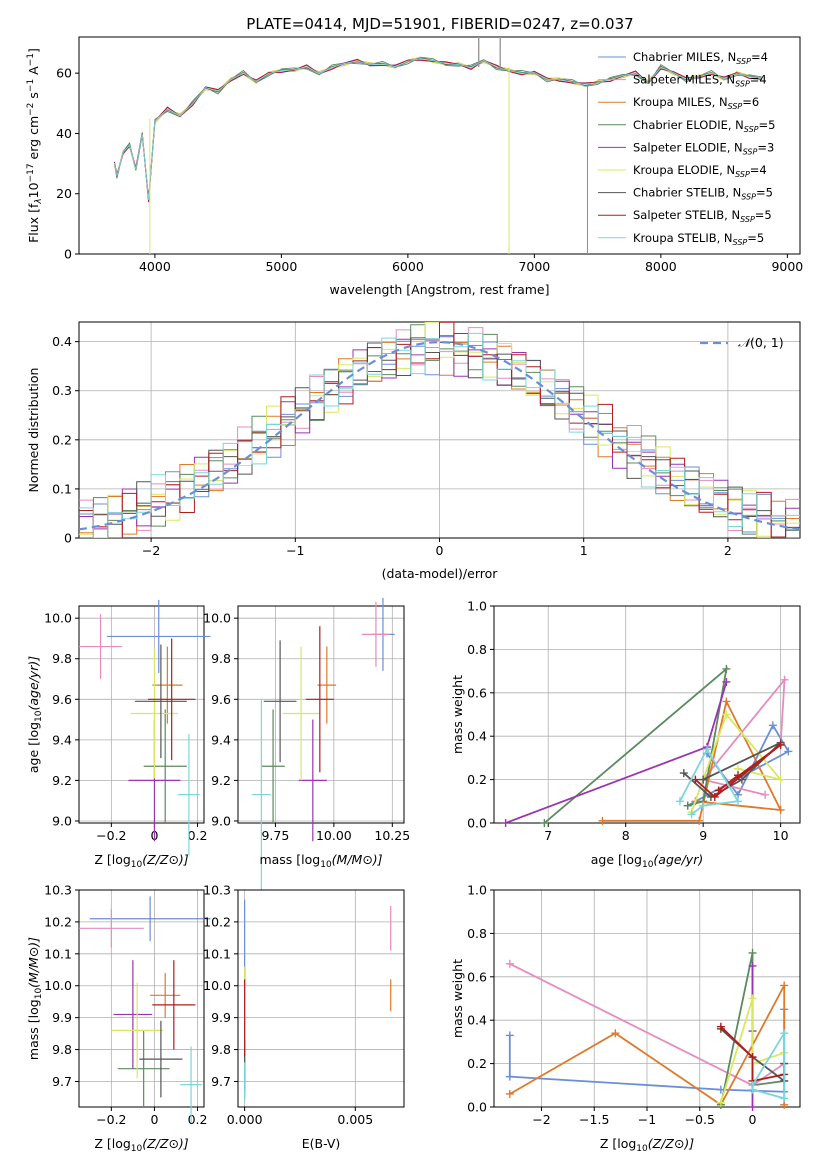 The height and width of the screenshot is (1170, 819). I want to click on y-tick-label: 40, so click(64, 133).